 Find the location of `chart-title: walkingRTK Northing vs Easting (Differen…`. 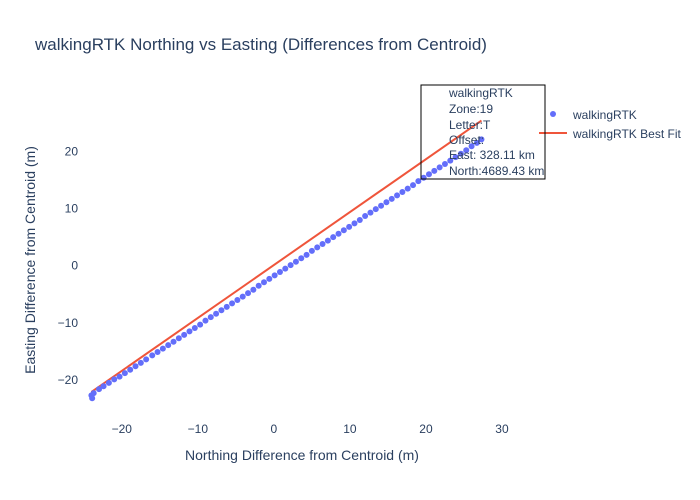

chart-title: walkingRTK Northing vs Easting (Differen… is located at coordinates (260, 44).